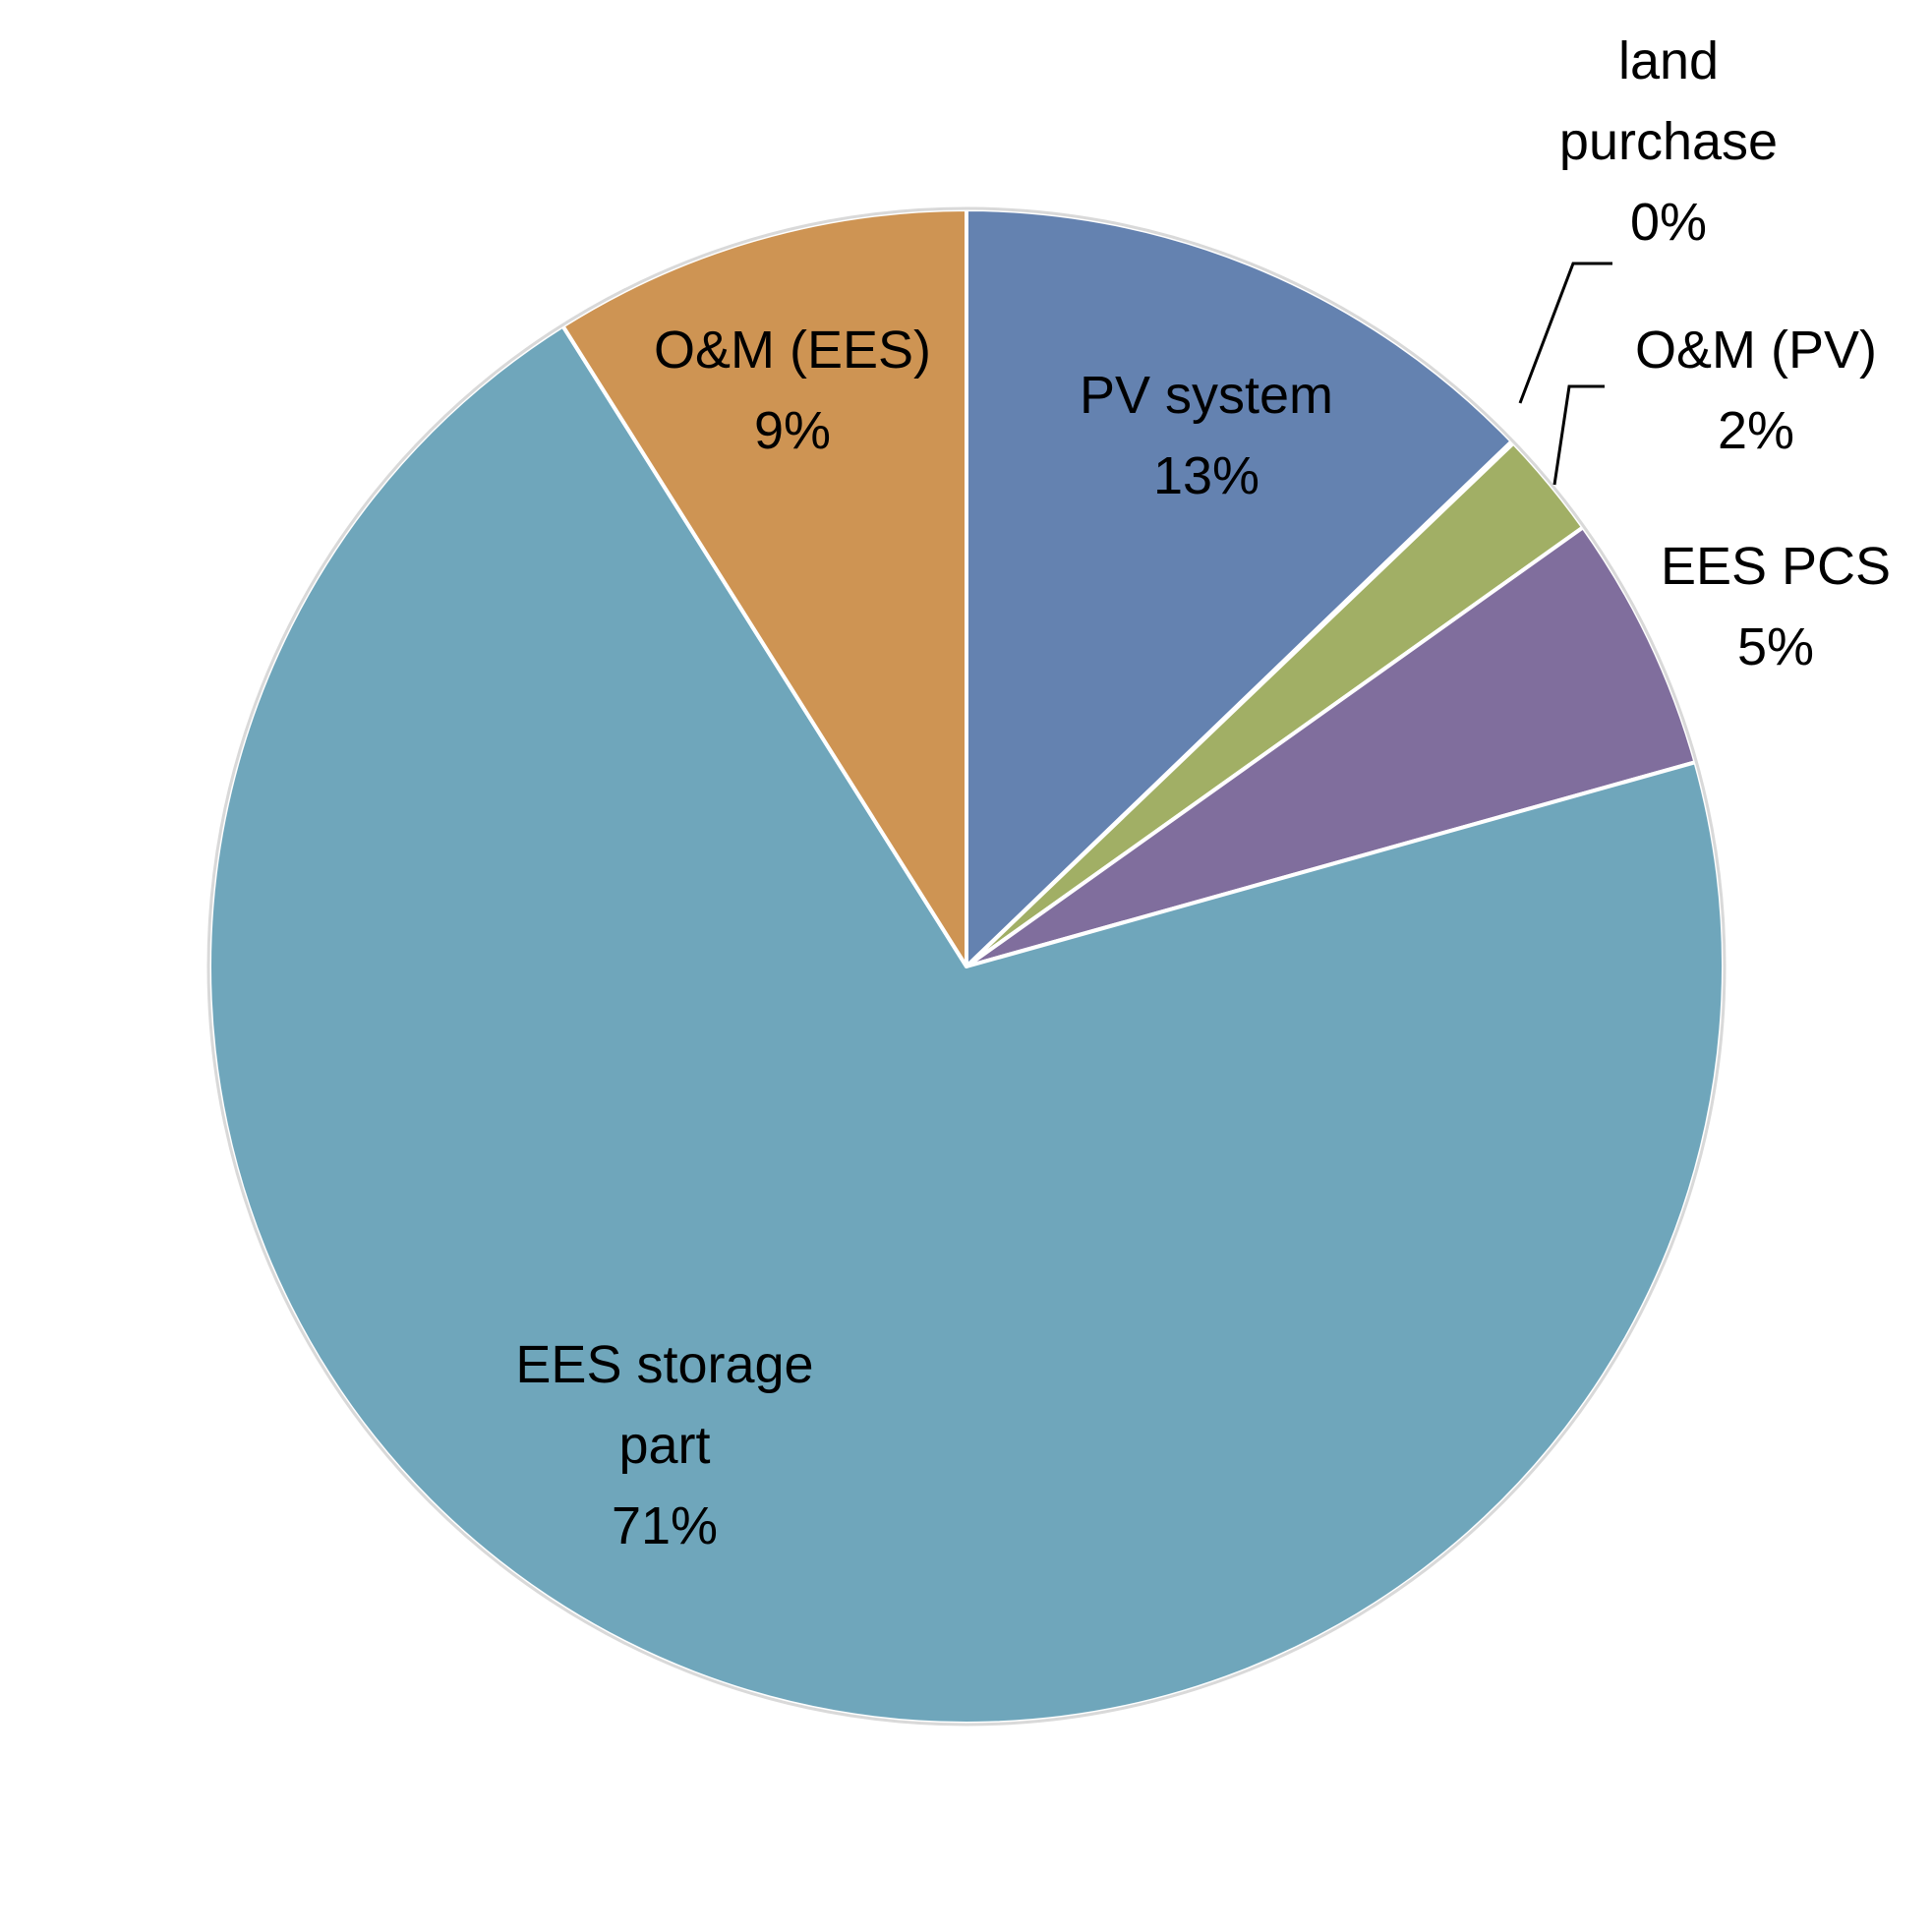 This screenshot has width=1932, height=1932. Describe the element at coordinates (1206, 435) in the screenshot. I see `slice-label-pv-system: PV system 13%` at that location.